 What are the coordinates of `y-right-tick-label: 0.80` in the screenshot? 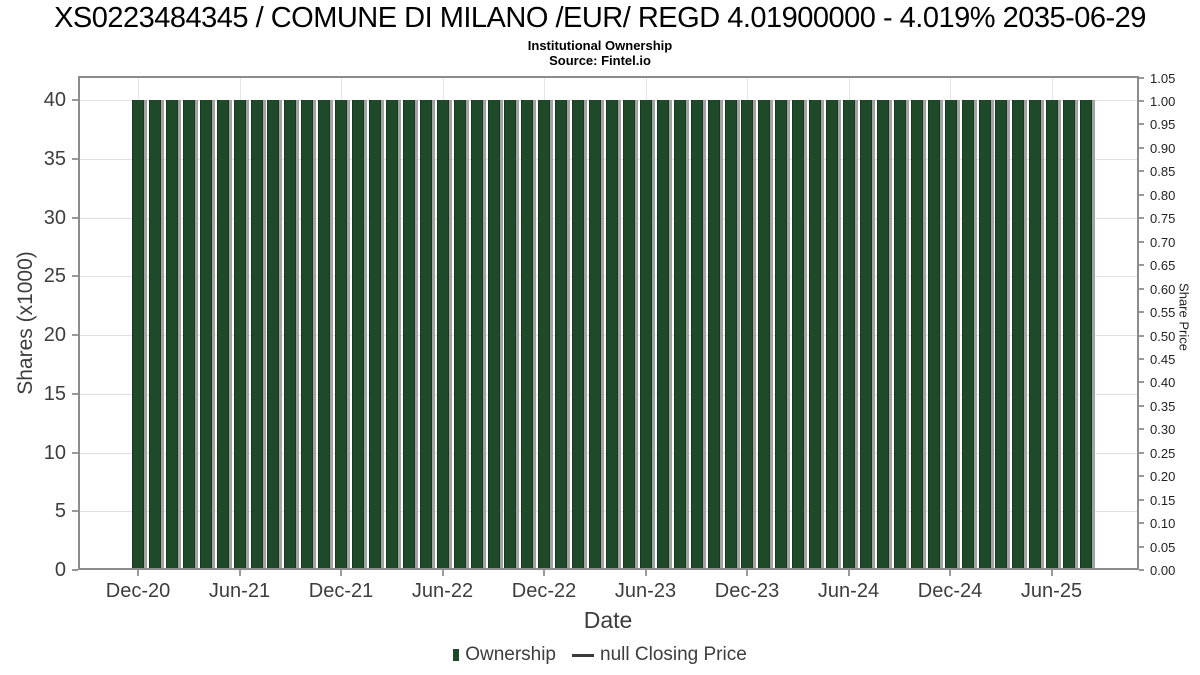 It's located at (1163, 195).